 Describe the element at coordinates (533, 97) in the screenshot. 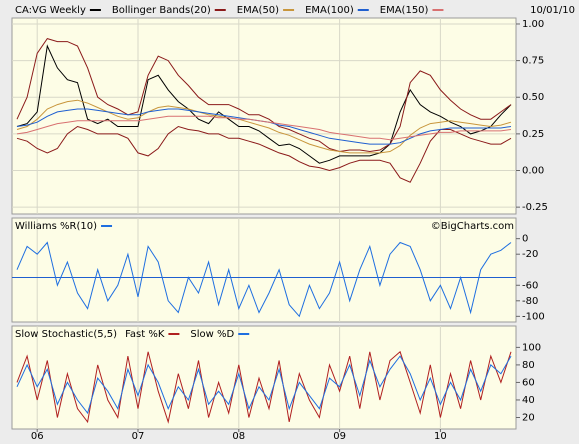

I see `y-tick-label: 0.50` at that location.